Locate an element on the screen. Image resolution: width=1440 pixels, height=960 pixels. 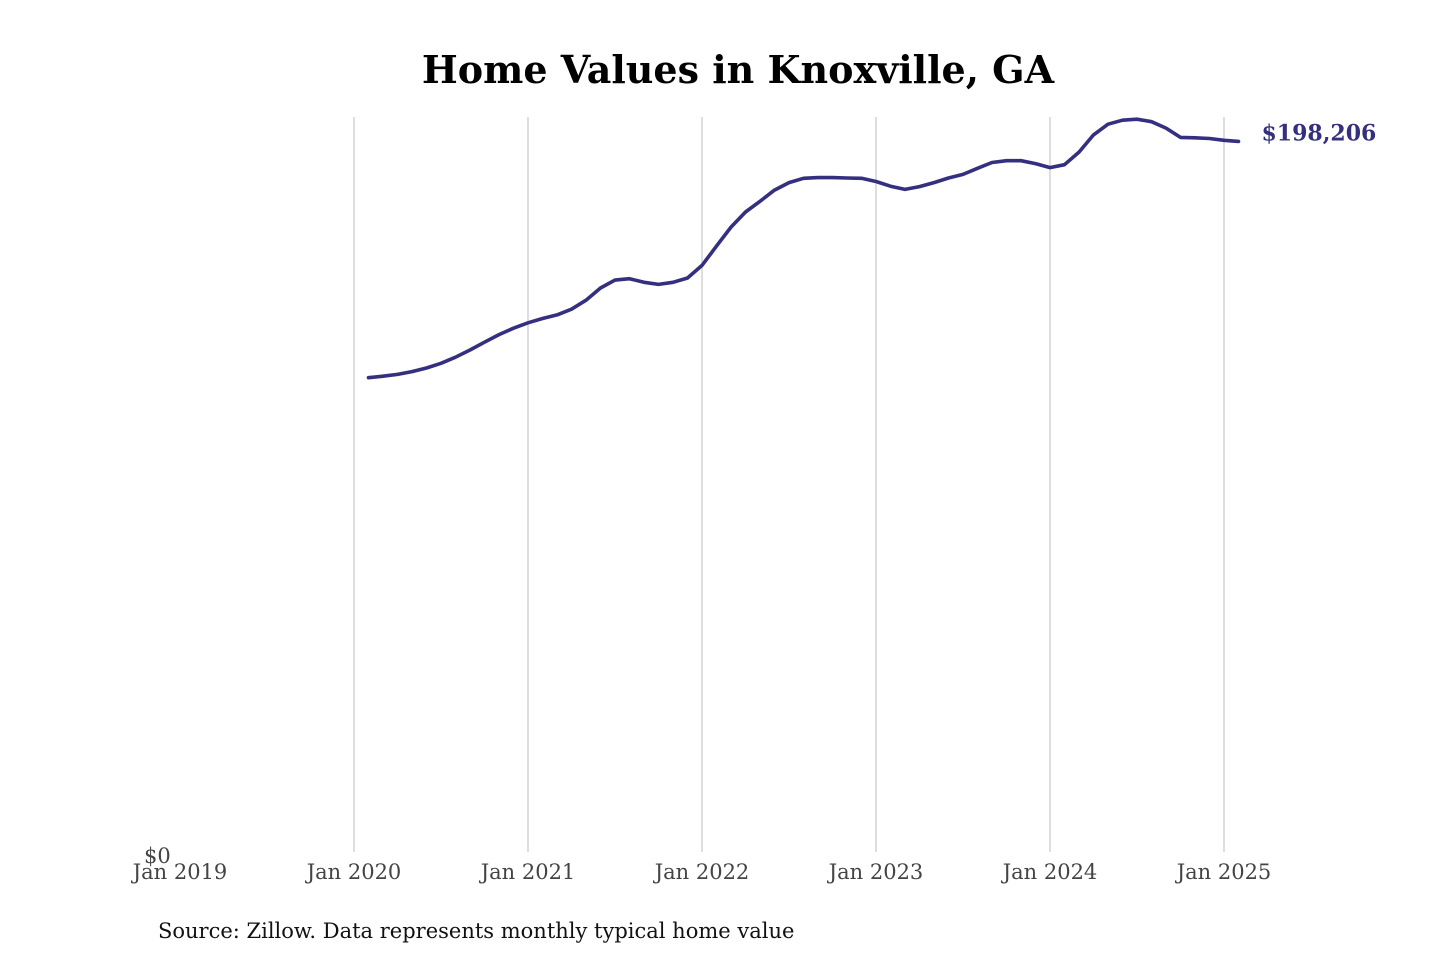
x-tick-label: Jan 2025 is located at coordinates (1223, 872).